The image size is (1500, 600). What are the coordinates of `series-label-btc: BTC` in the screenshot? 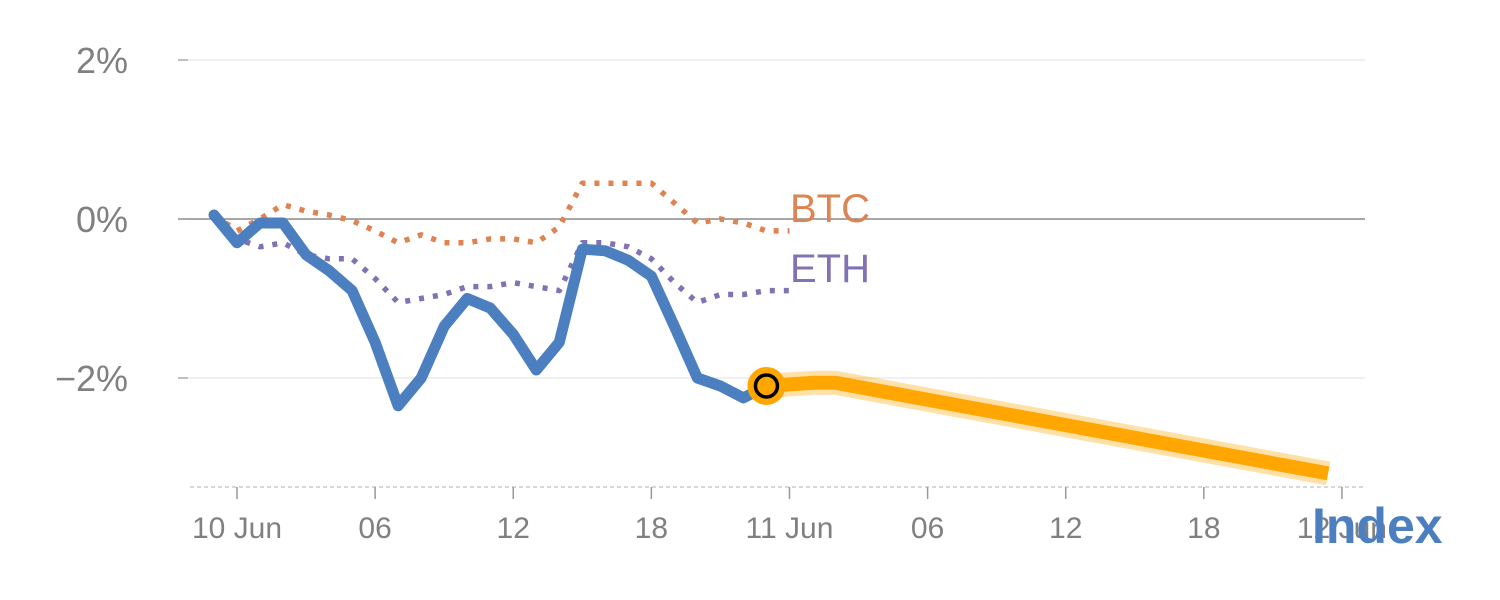 It's located at (830, 209).